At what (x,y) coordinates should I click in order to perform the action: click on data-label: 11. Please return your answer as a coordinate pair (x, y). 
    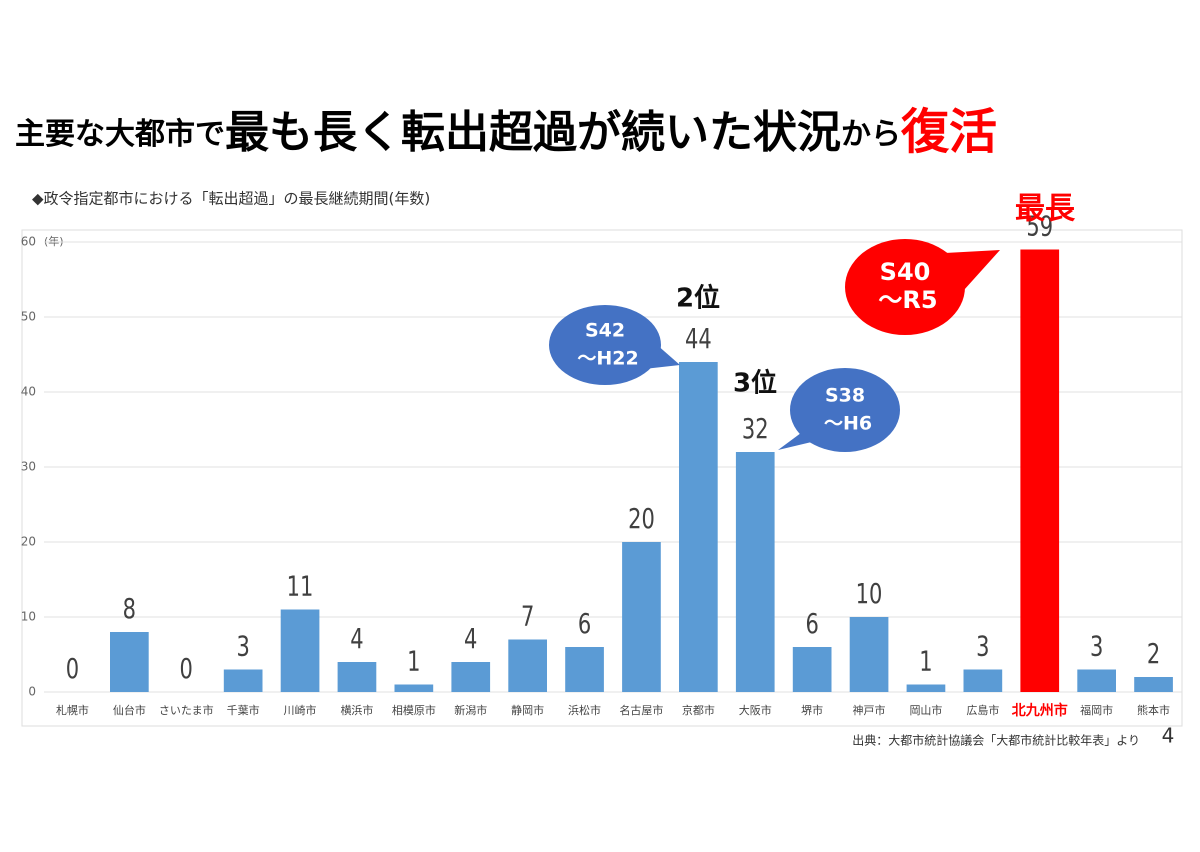
    Looking at the image, I should click on (300, 585).